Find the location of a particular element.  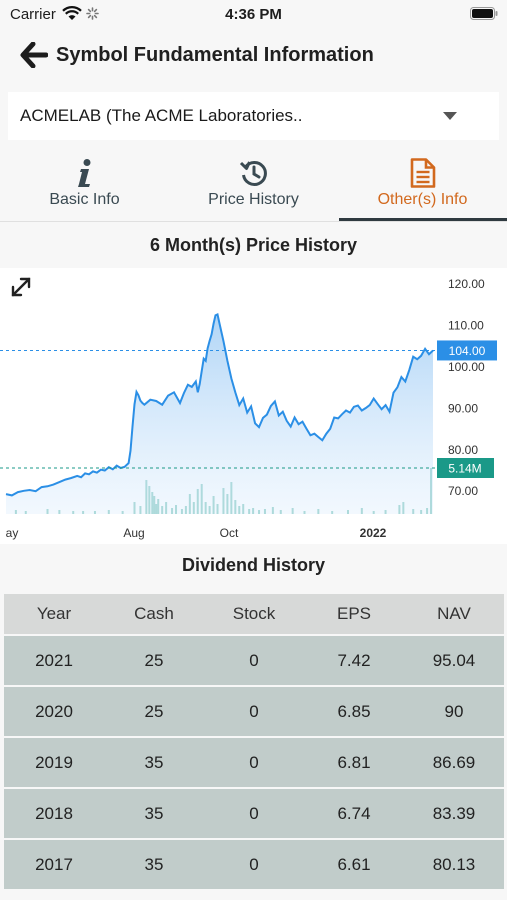

tab-basic-info: Basic Info is located at coordinates (84, 185).